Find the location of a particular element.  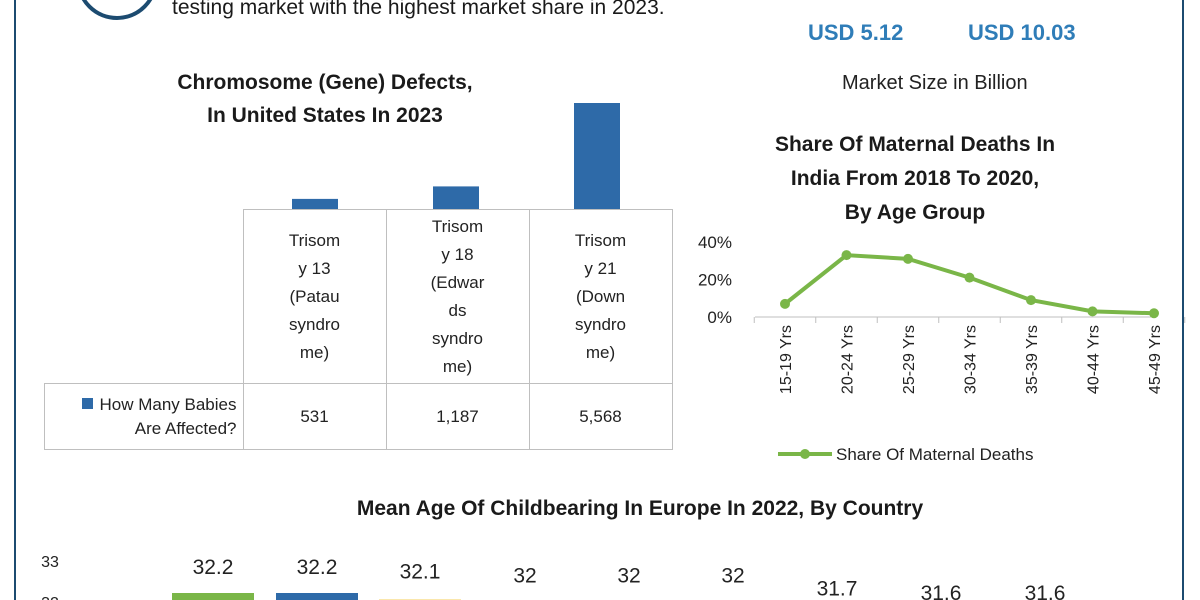

chart2-title-line2: India From 2018 To 2020, is located at coordinates (915, 179).